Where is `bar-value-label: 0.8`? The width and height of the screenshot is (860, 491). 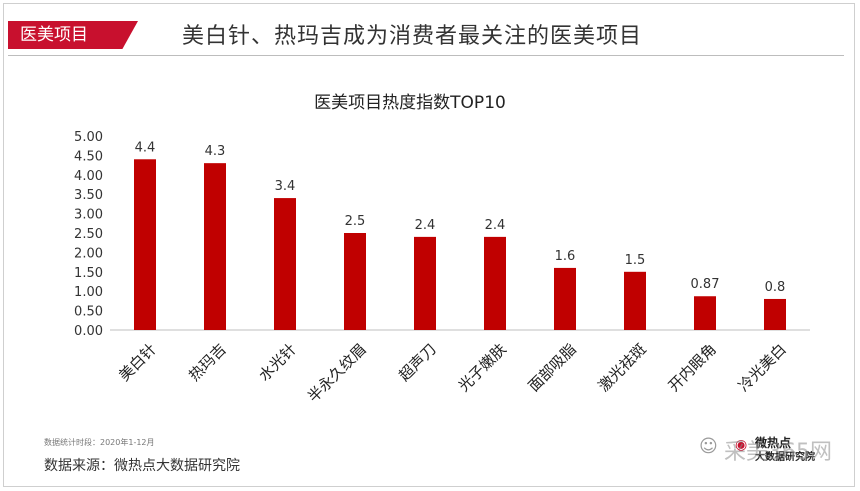
bar-value-label: 0.8 is located at coordinates (775, 287).